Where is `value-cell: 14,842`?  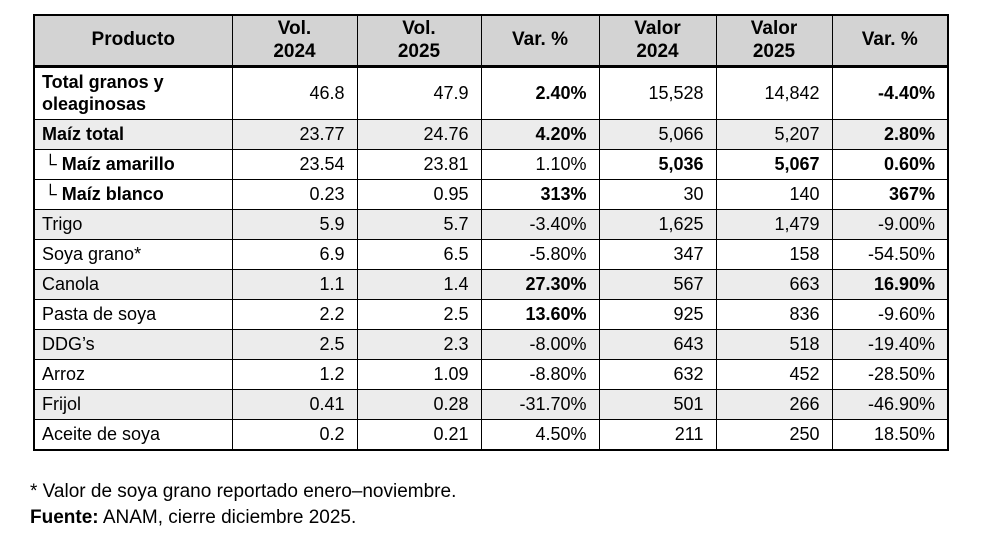 value-cell: 14,842 is located at coordinates (774, 93).